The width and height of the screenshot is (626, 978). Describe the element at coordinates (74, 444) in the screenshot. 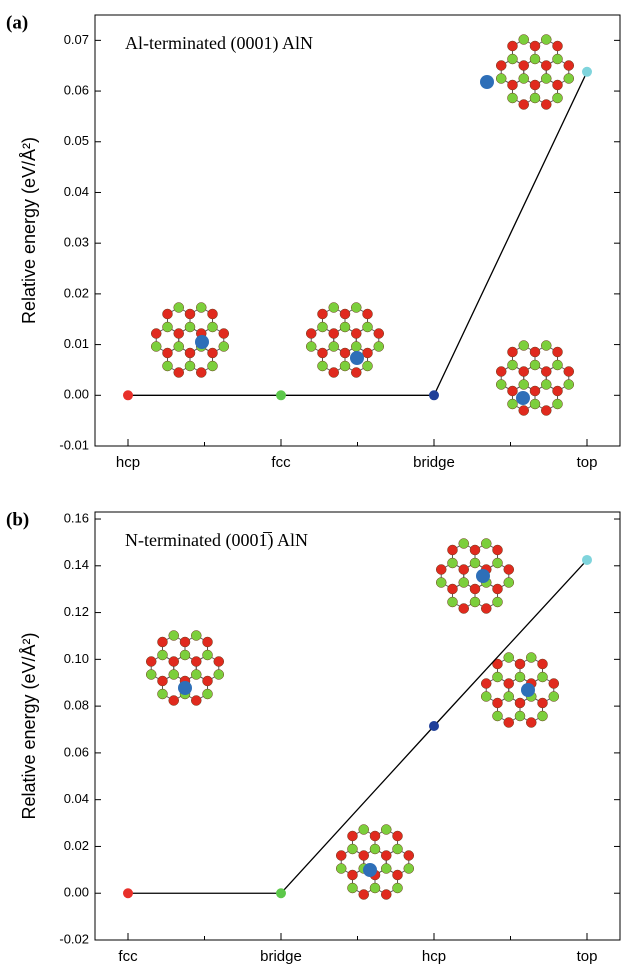

I see `y-tick-label: -0.01` at that location.